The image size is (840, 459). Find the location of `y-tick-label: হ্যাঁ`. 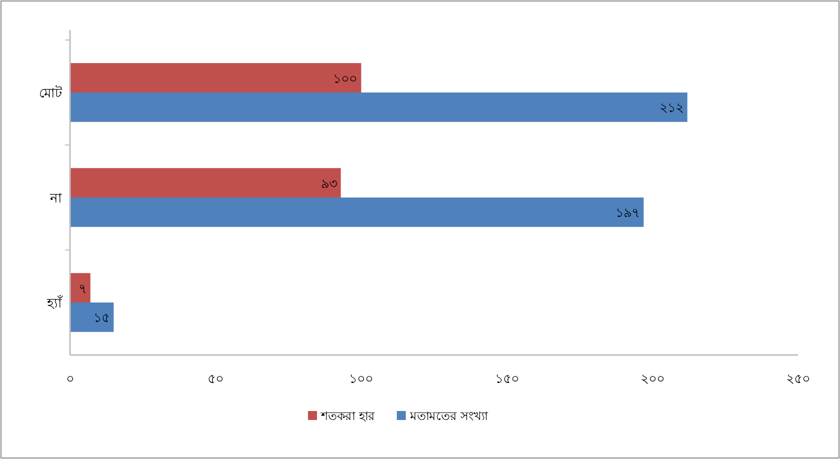

y-tick-label: হ্যাঁ is located at coordinates (54, 304).